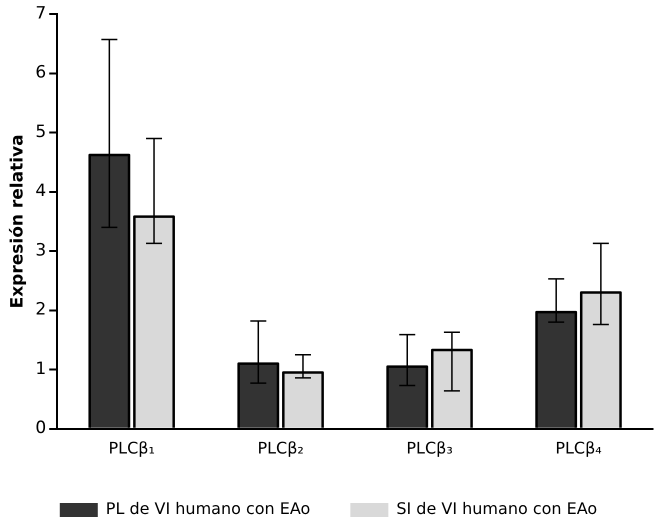  What do you see at coordinates (40, 250) in the screenshot?
I see `y-tick-label: 3` at bounding box center [40, 250].